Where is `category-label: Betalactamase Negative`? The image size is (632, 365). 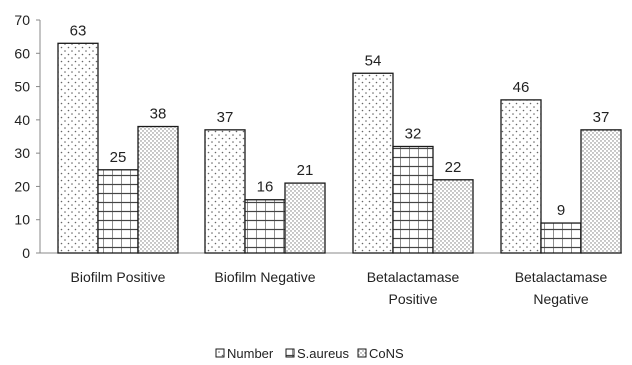 category-label: Betalactamase Negative is located at coordinates (561, 288).